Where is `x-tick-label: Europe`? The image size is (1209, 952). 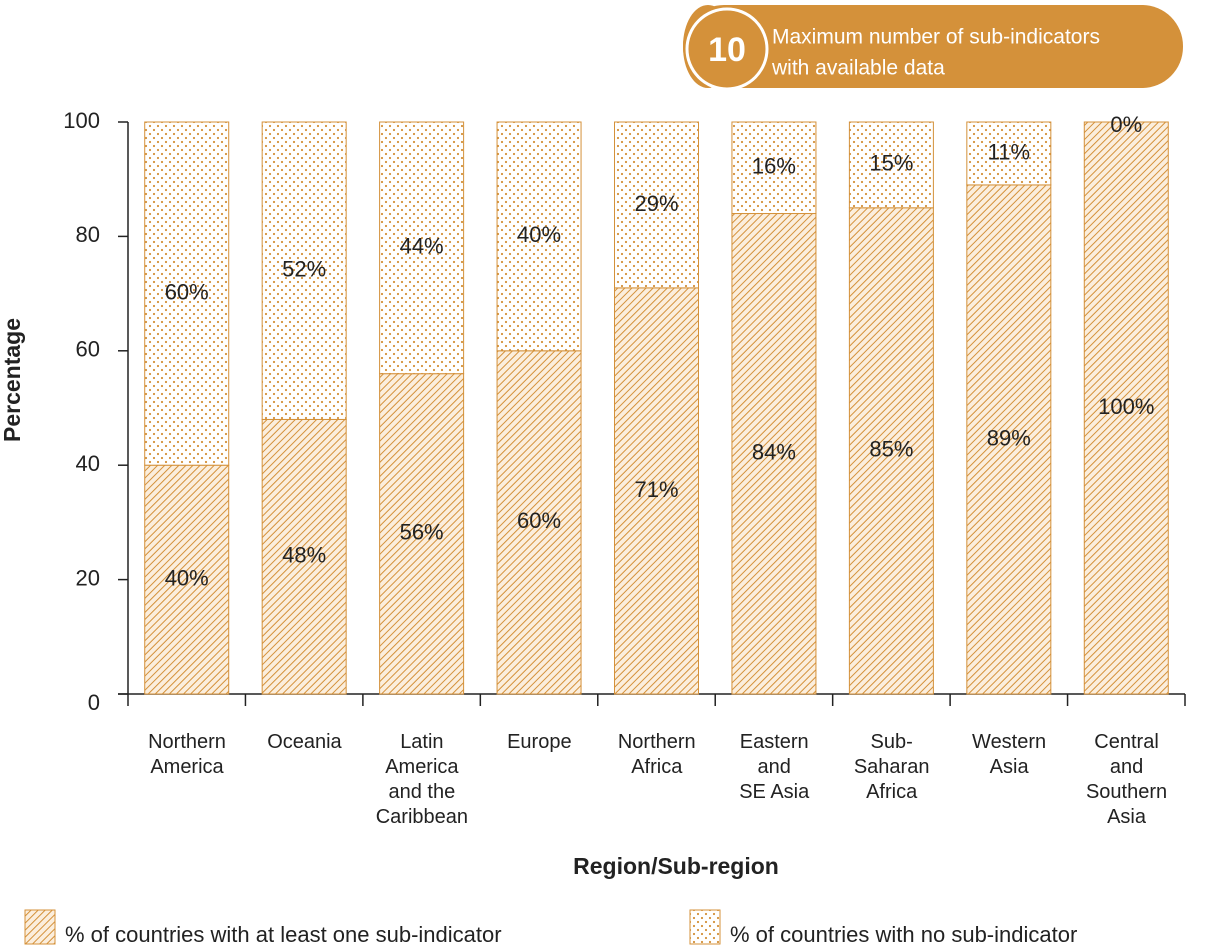 x-tick-label: Europe is located at coordinates (539, 742).